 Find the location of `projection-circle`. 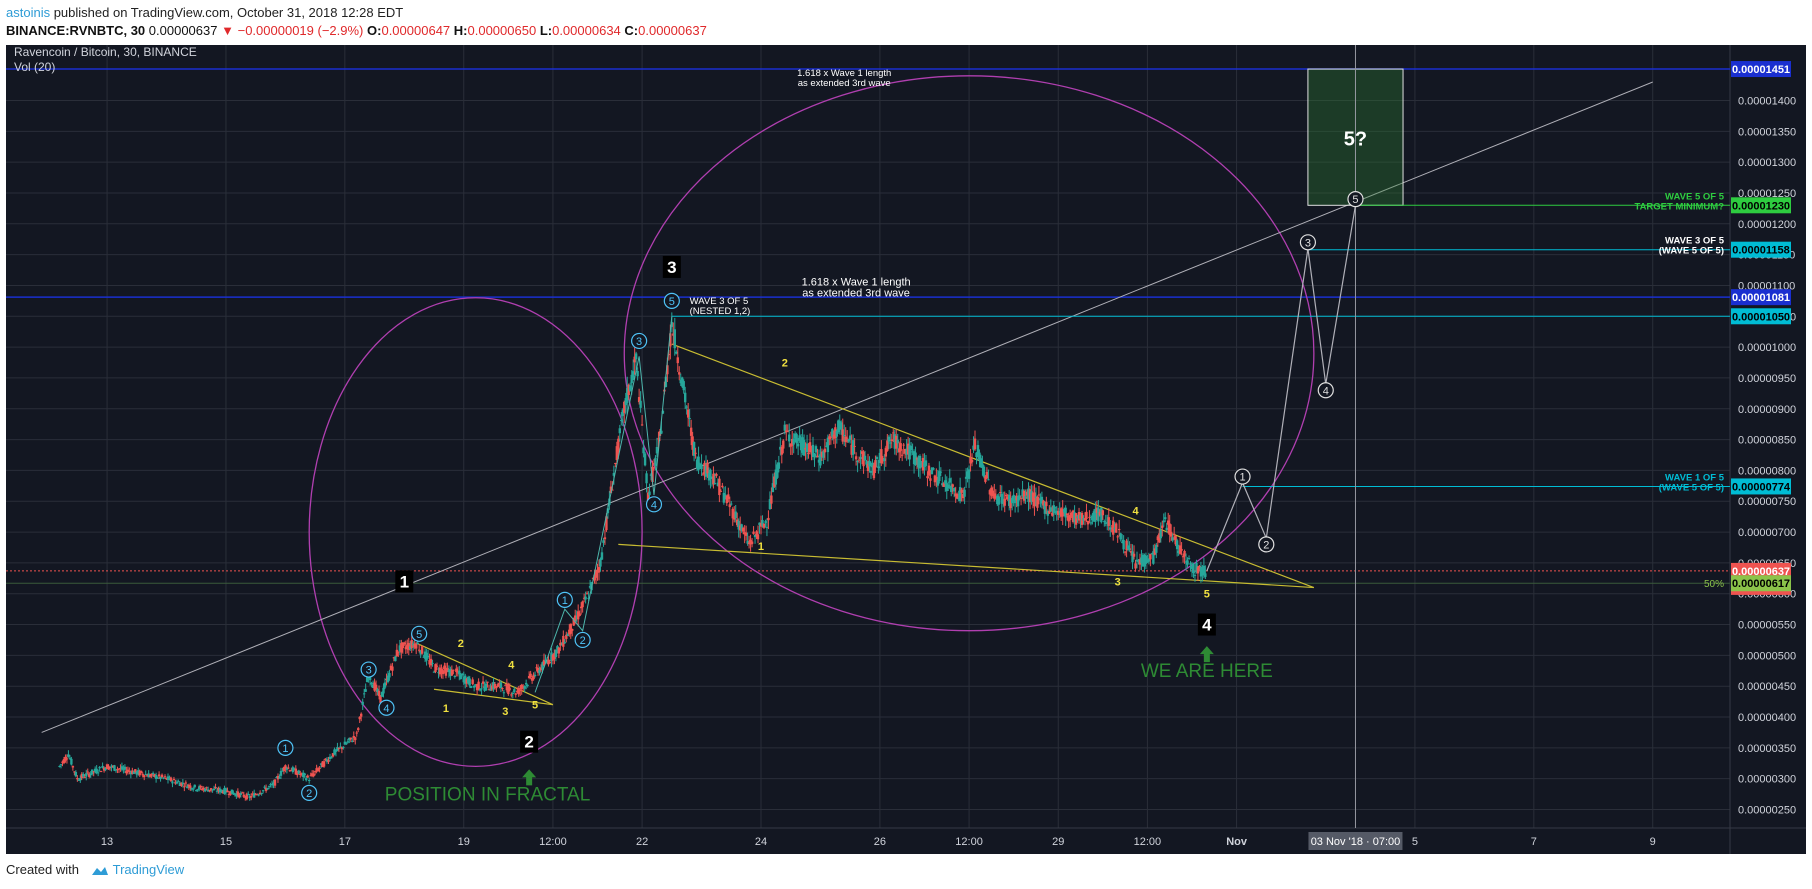

projection-circle is located at coordinates (1325, 390).